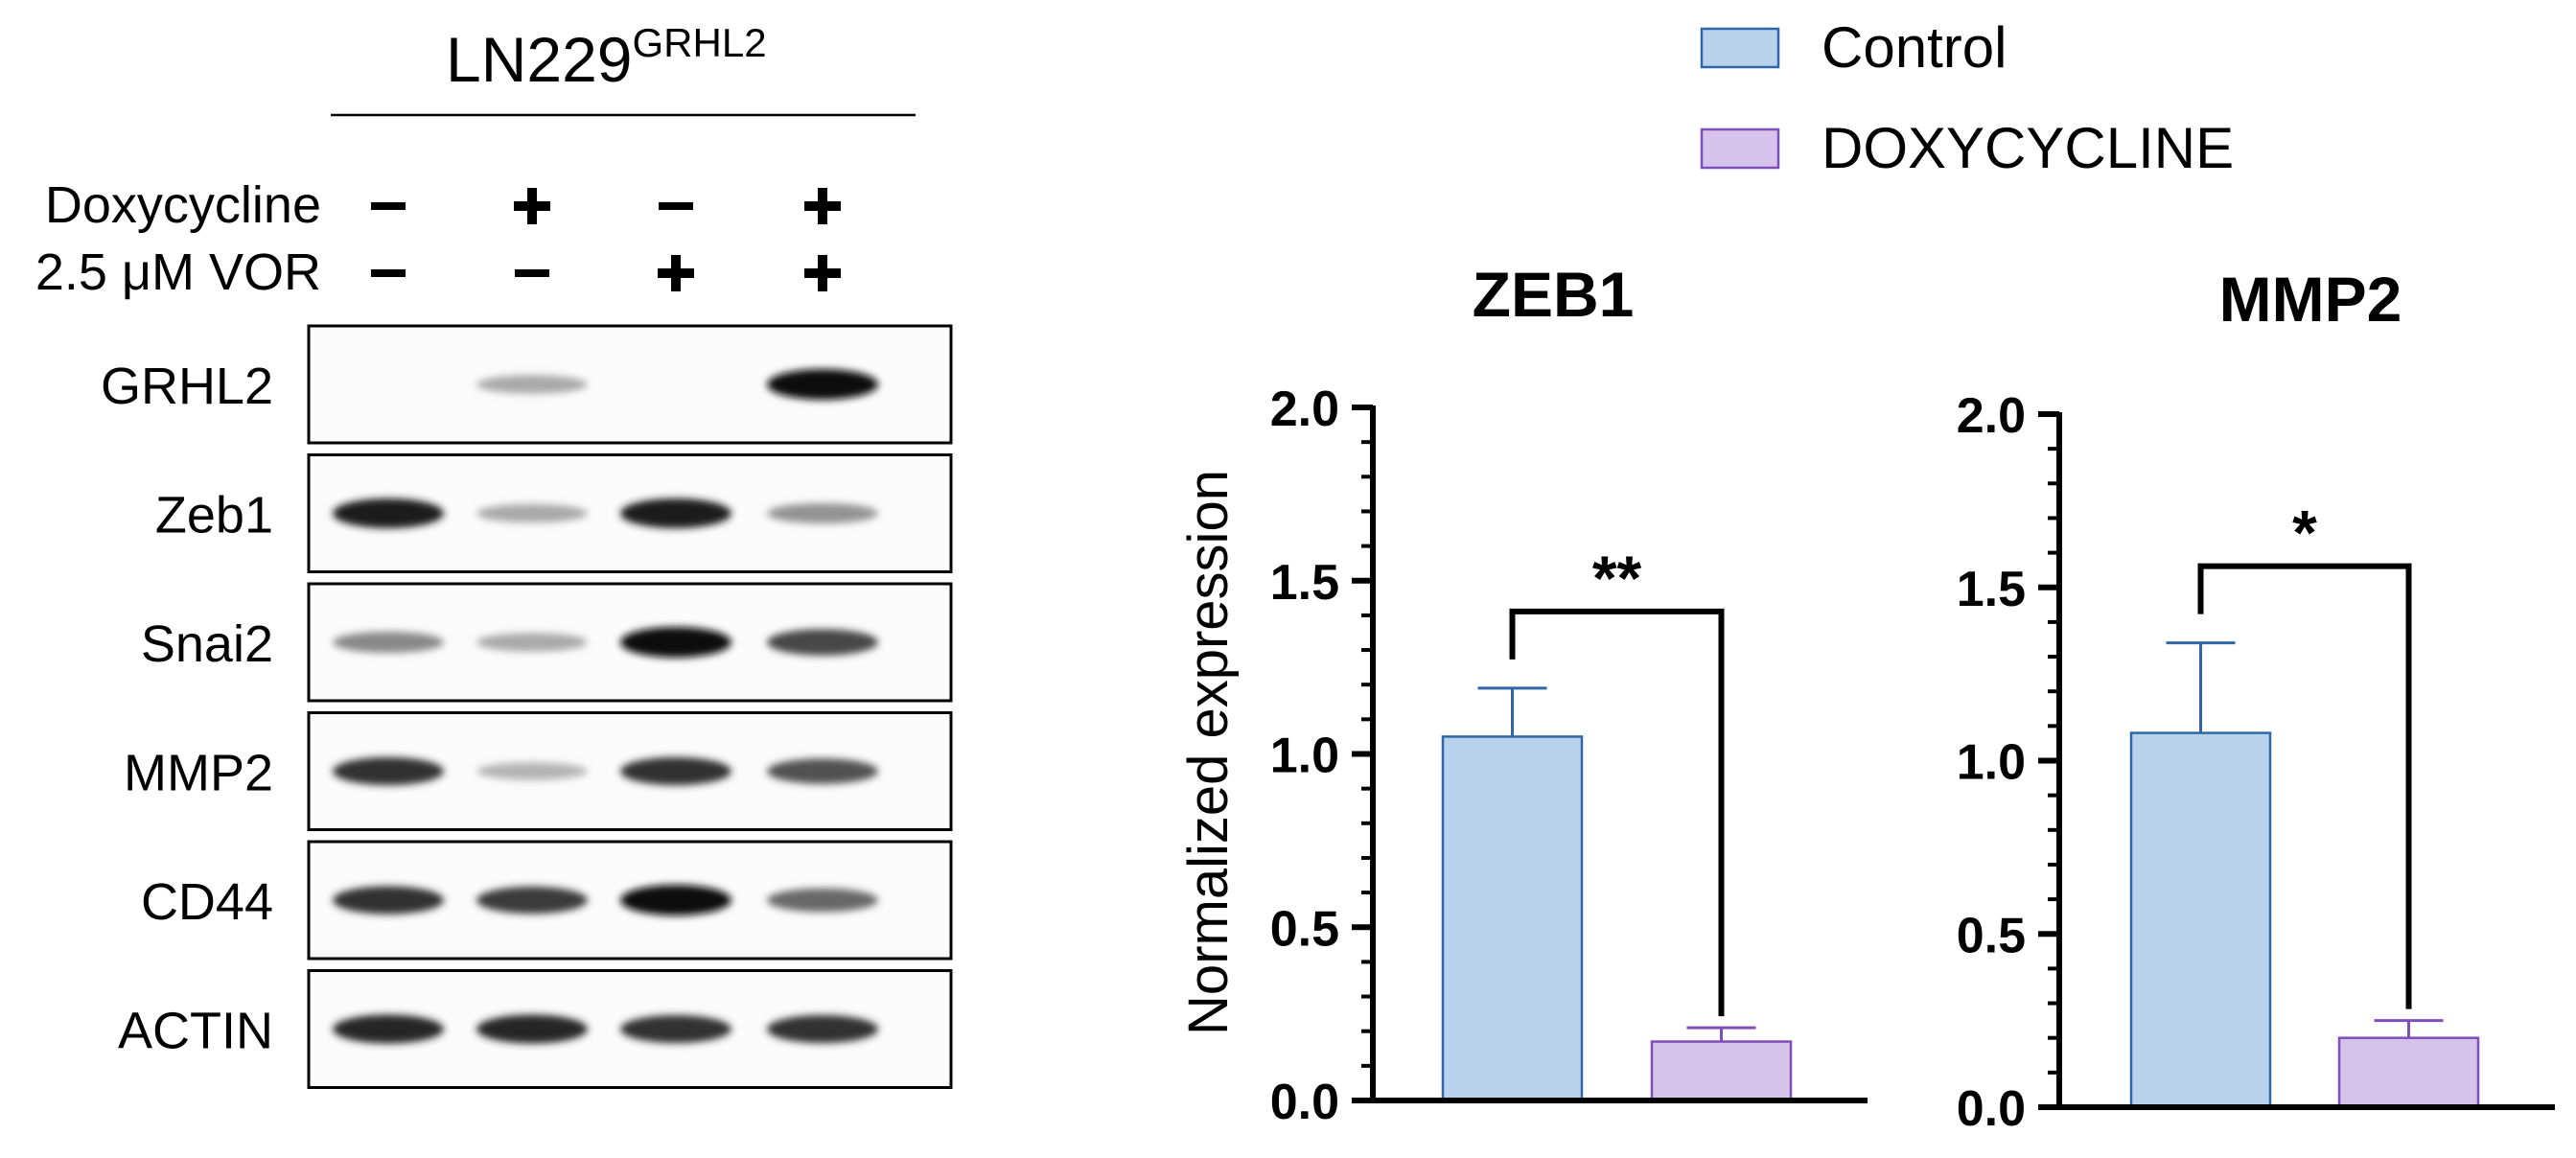 This screenshot has height=1158, width=2576. Describe the element at coordinates (183, 205) in the screenshot. I see `treatment-label-doxycycline: Doxycycline` at that location.